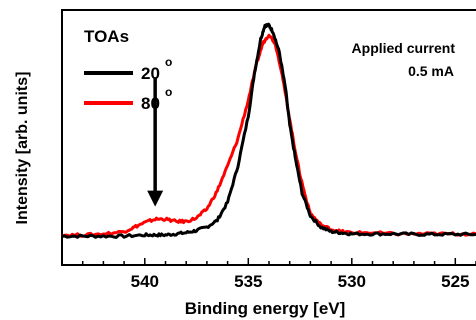 The image size is (476, 320). What do you see at coordinates (352, 281) in the screenshot?
I see `x-tick-label: 530` at bounding box center [352, 281].